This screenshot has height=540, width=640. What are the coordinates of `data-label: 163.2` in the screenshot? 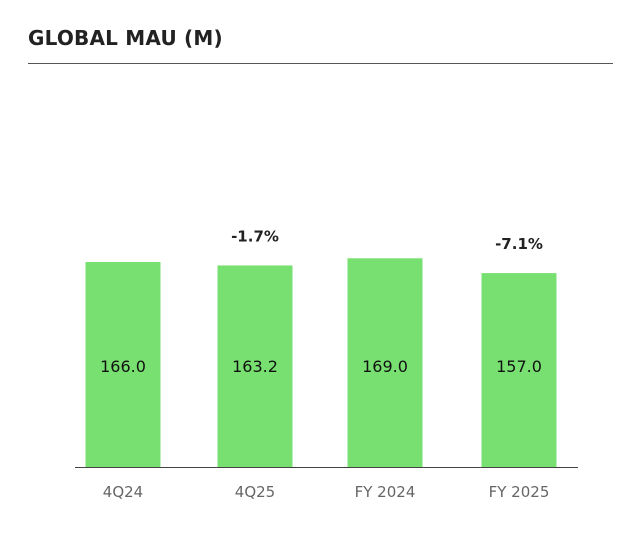 It's located at (255, 366).